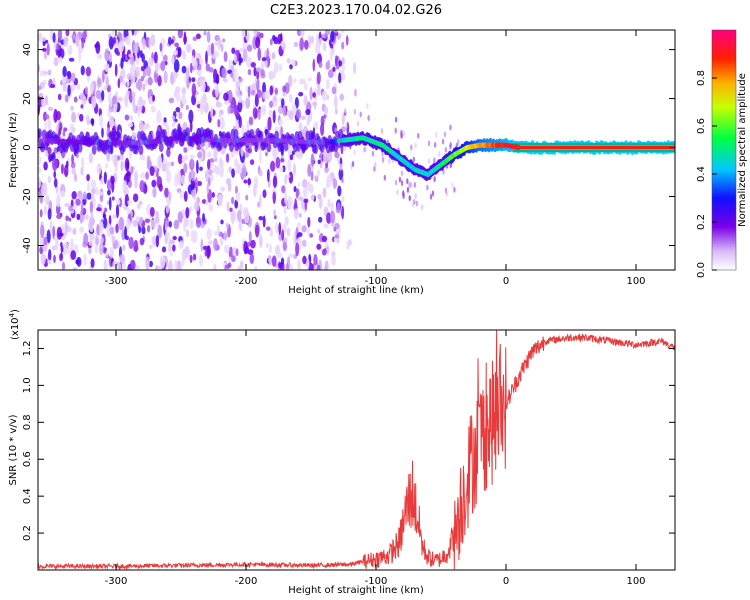 This screenshot has height=600, width=750. Describe the element at coordinates (27, 147) in the screenshot. I see `y-tick-label: 0` at that location.